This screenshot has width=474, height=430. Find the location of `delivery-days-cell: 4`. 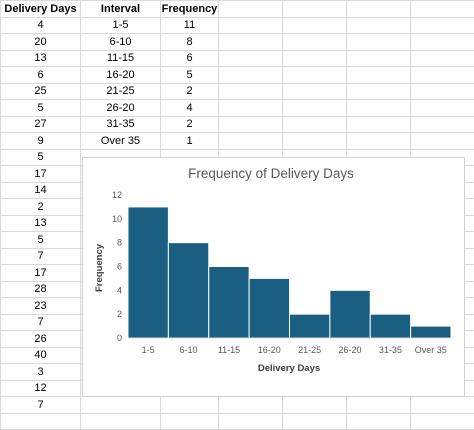

delivery-days-cell: 4 is located at coordinates (41, 25).